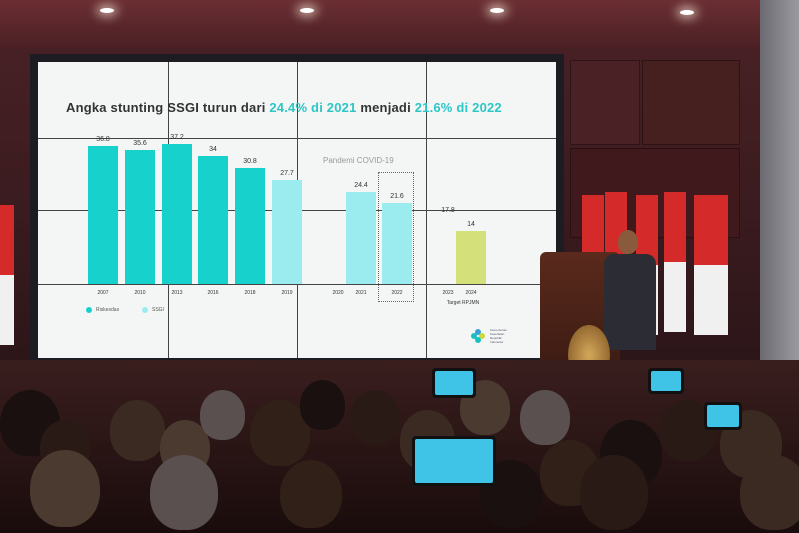 This screenshot has height=533, width=799. Describe the element at coordinates (397, 293) in the screenshot. I see `x-tick-2022: 2022` at that location.